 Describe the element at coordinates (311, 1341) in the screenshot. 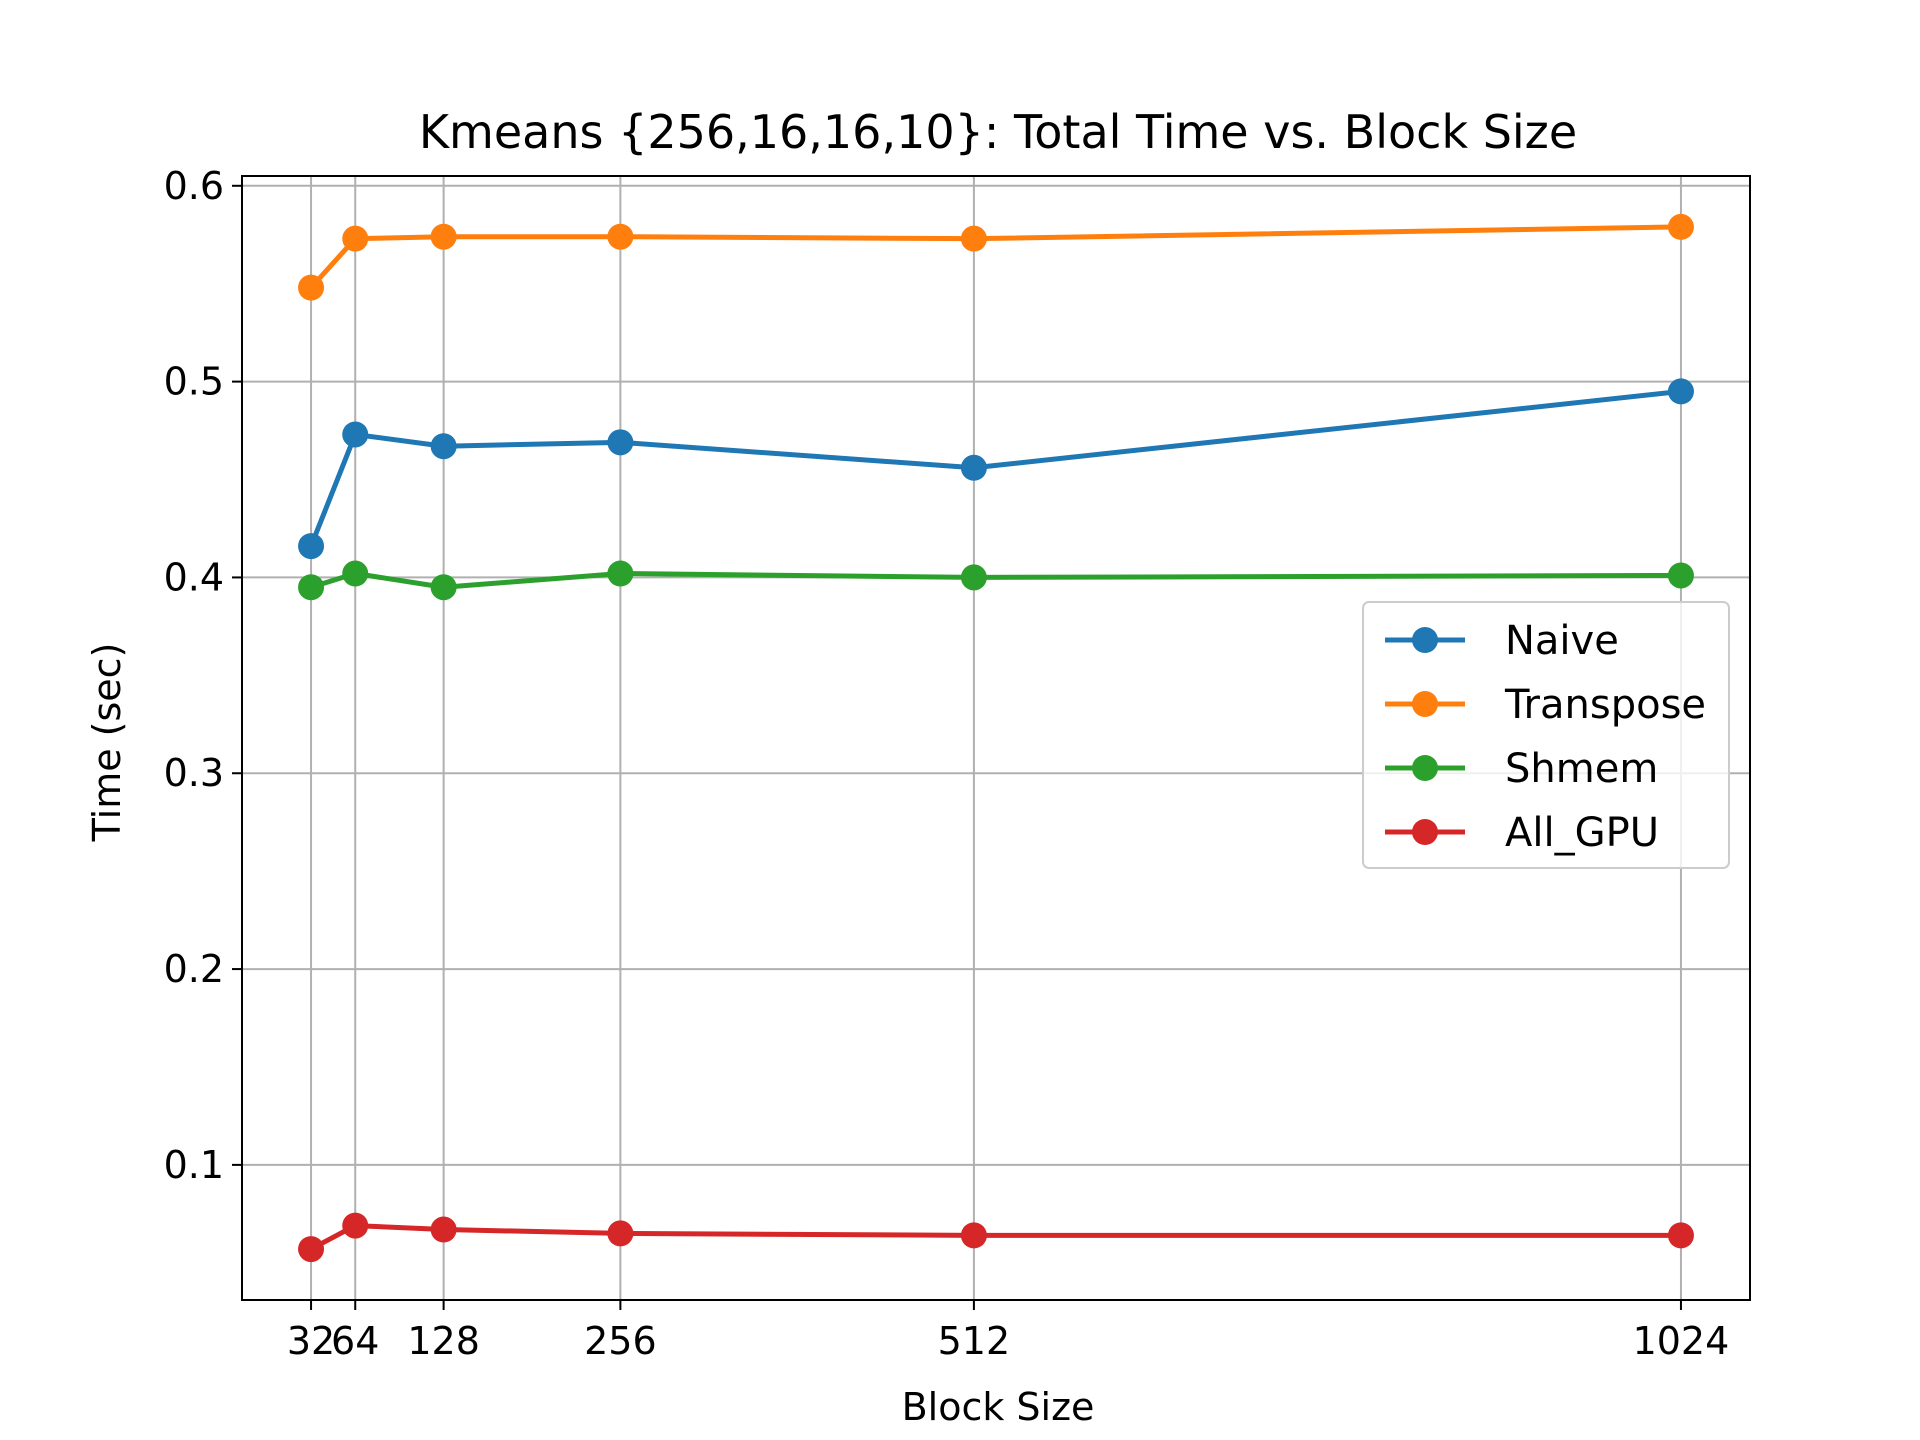

I see `x-tick-label: 32` at that location.